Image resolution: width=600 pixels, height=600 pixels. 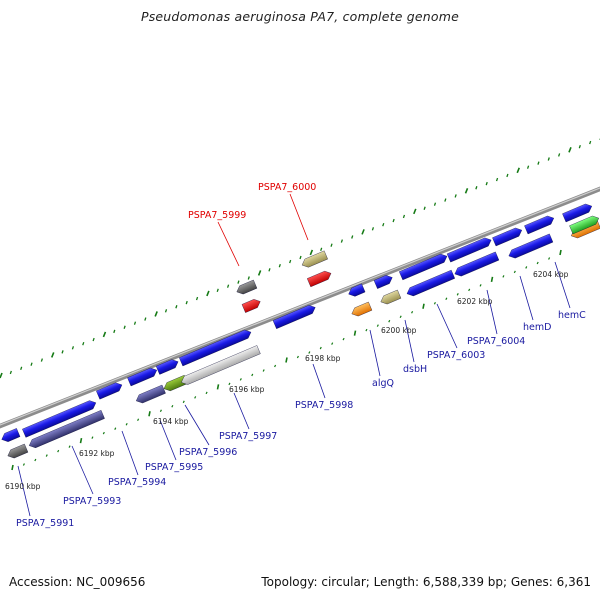 What do you see at coordinates (97, 453) in the screenshot?
I see `kbp-tick-label: 6192 kbp` at bounding box center [97, 453].